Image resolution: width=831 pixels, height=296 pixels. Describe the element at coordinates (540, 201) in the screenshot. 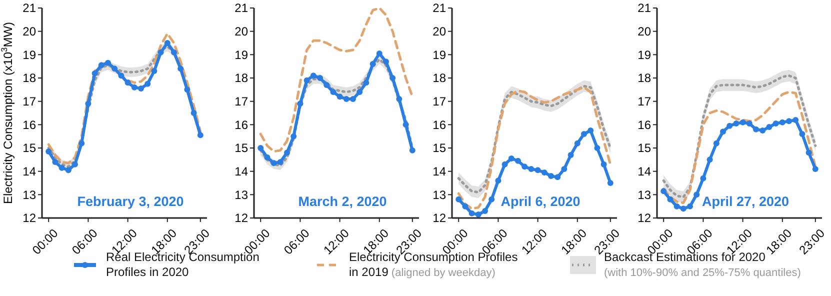

I see `text: April 6, 2020` at that location.